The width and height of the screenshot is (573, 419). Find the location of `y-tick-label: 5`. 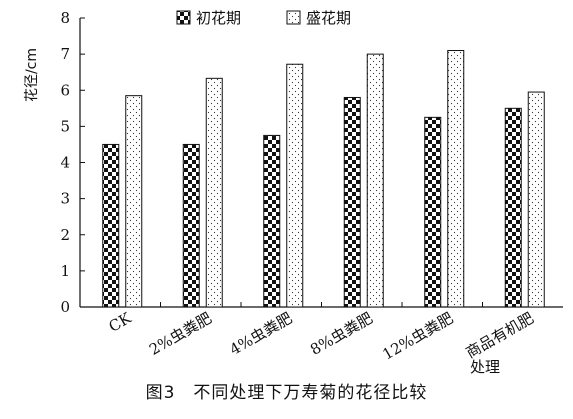

y-tick-label: 5 is located at coordinates (65, 126).